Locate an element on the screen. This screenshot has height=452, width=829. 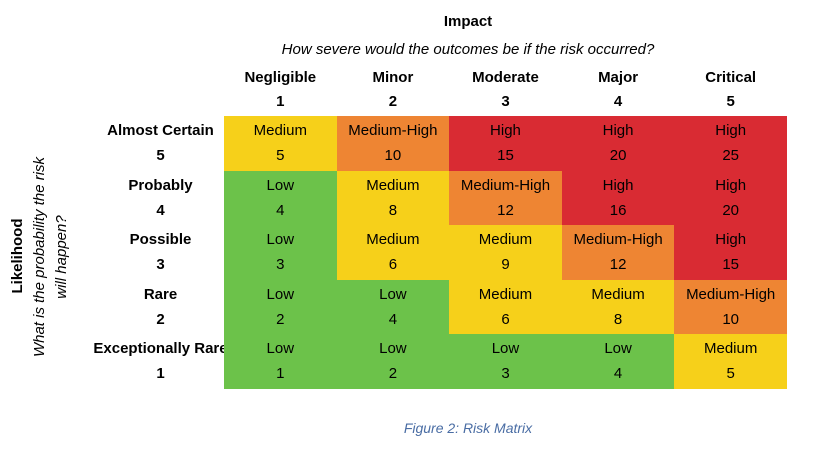
cell-score: 9 is located at coordinates (505, 265).